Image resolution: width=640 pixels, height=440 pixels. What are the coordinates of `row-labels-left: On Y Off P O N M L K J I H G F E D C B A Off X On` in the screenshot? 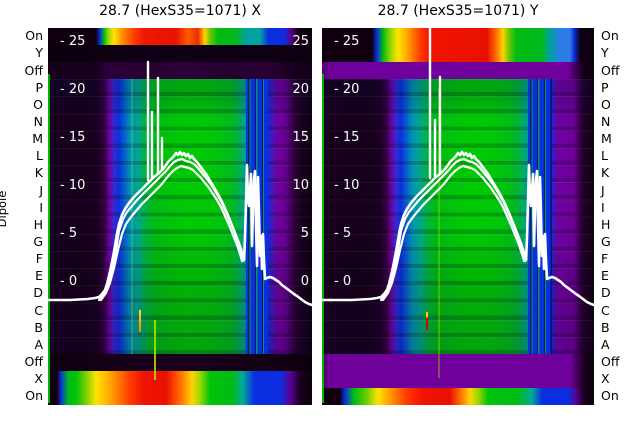 It's located at (21, 216).